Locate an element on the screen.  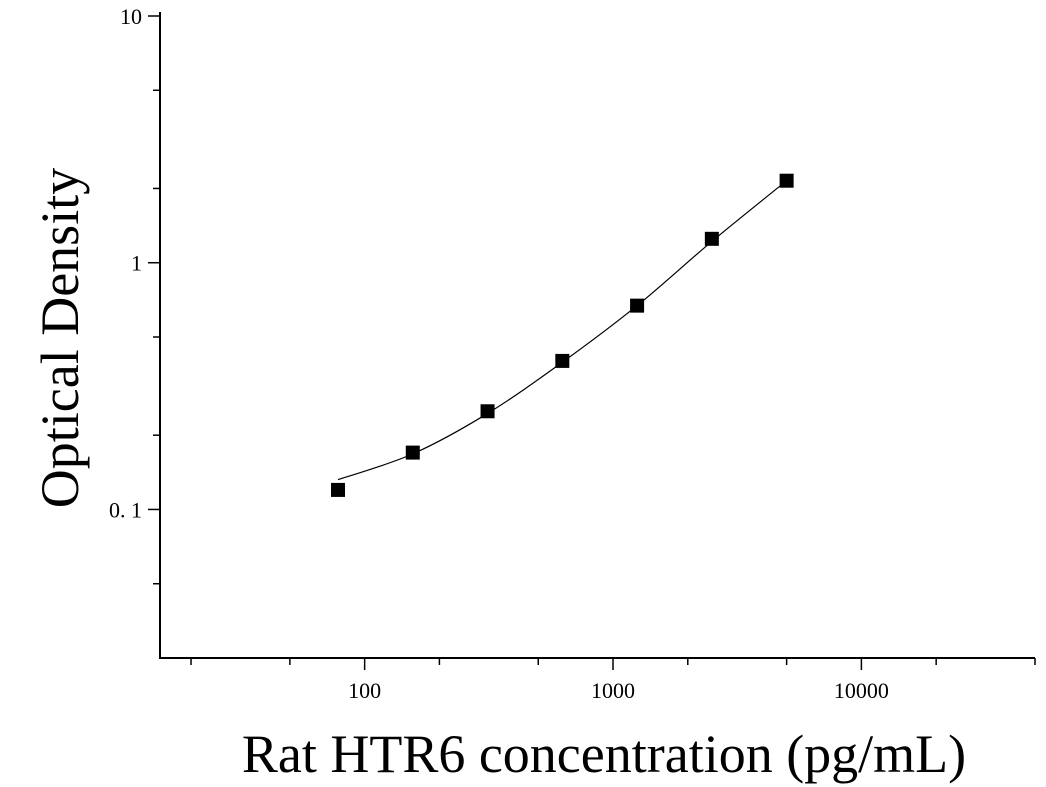
x-tick-label: 10000 is located at coordinates (861, 690).